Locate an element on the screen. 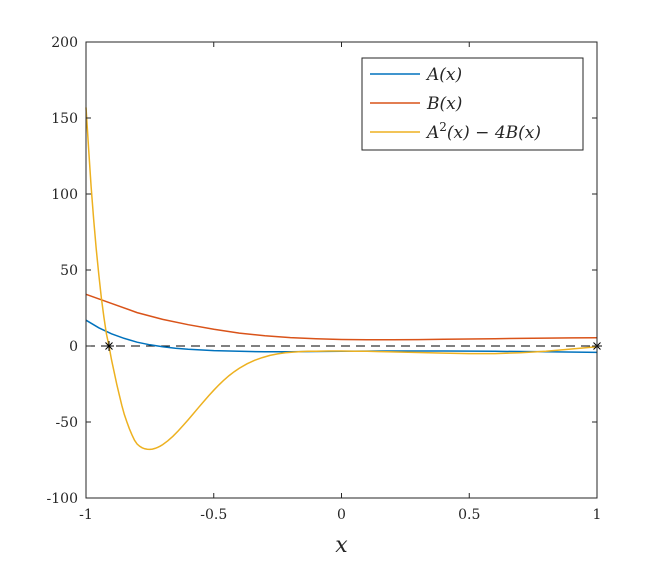 This screenshot has height=564, width=658. y-tick-label: 0 is located at coordinates (73, 347).